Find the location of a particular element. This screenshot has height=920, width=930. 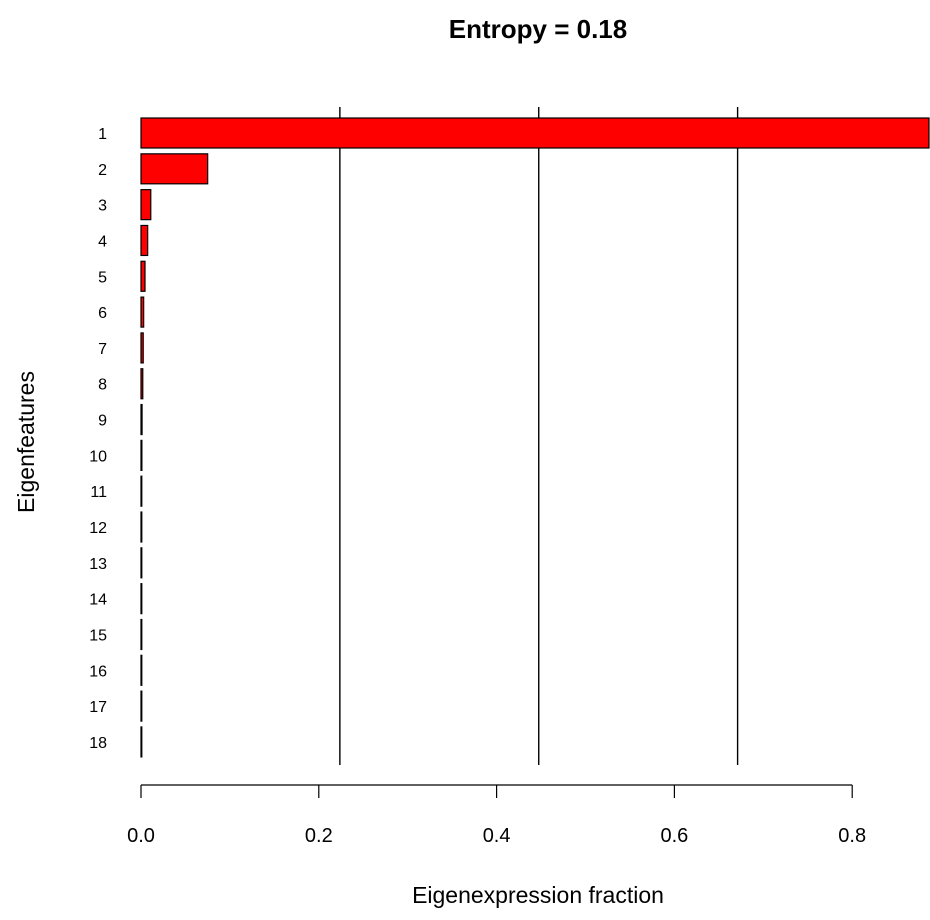

y-axis-label: Eigenfeatures is located at coordinates (26, 442).